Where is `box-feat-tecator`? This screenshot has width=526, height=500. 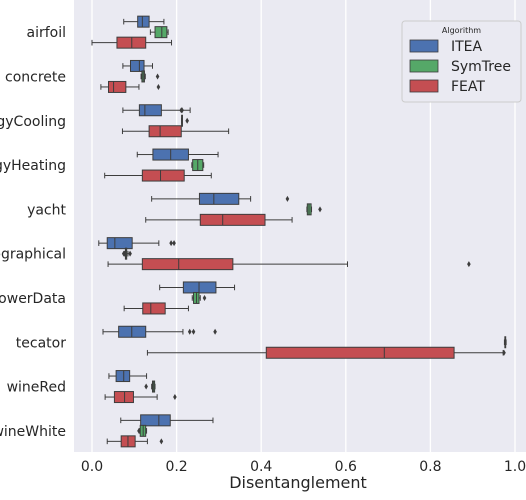
box-feat-tecator is located at coordinates (326, 352).